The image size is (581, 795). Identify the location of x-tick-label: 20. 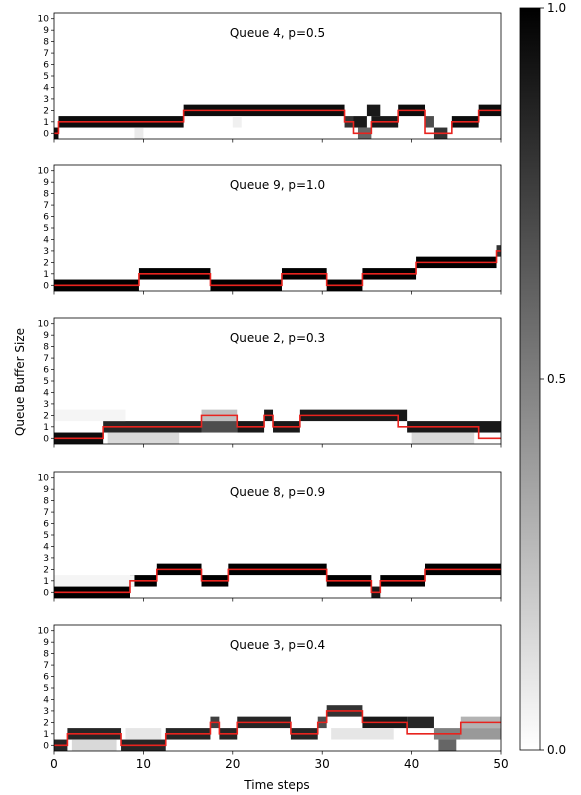
(232, 764).